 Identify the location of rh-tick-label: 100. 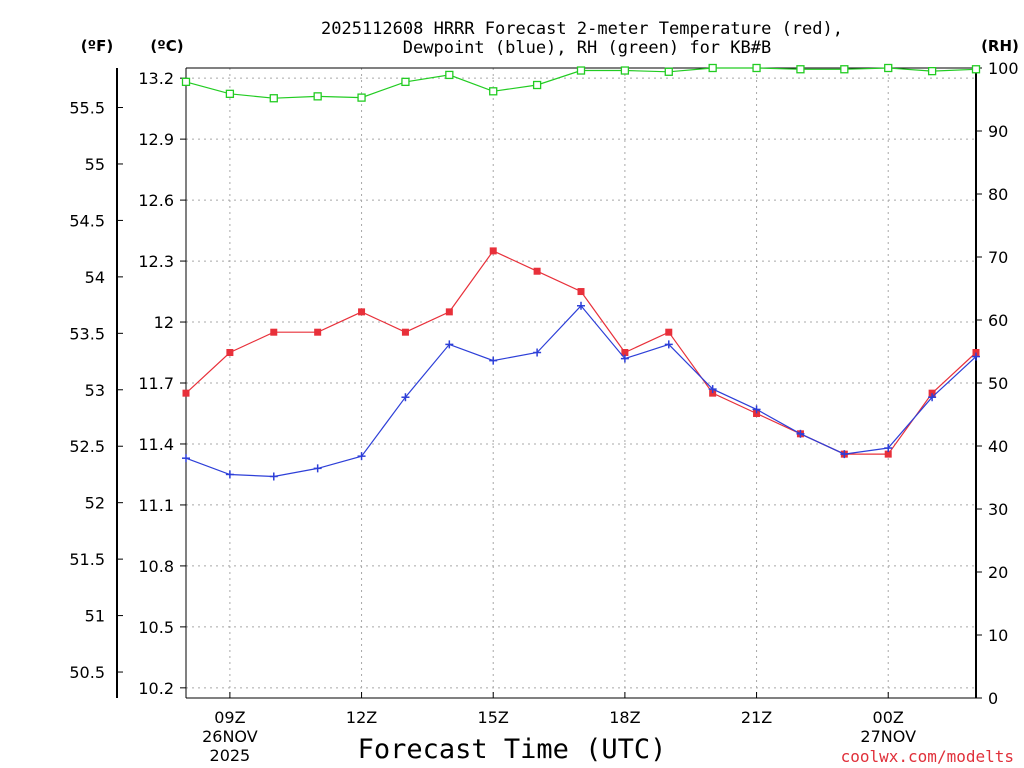
(1003, 68).